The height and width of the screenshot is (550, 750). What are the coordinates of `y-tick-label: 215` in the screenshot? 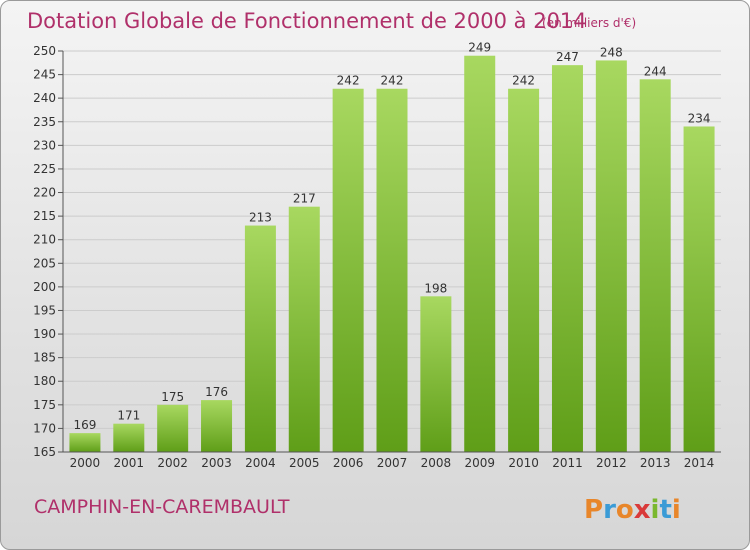 It's located at (44, 216).